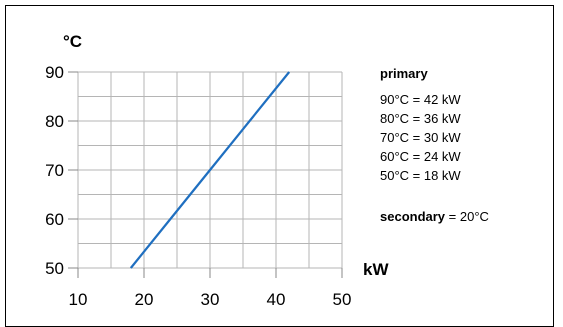 The width and height of the screenshot is (563, 327). What do you see at coordinates (276, 299) in the screenshot?
I see `x-tick-label: 40` at bounding box center [276, 299].